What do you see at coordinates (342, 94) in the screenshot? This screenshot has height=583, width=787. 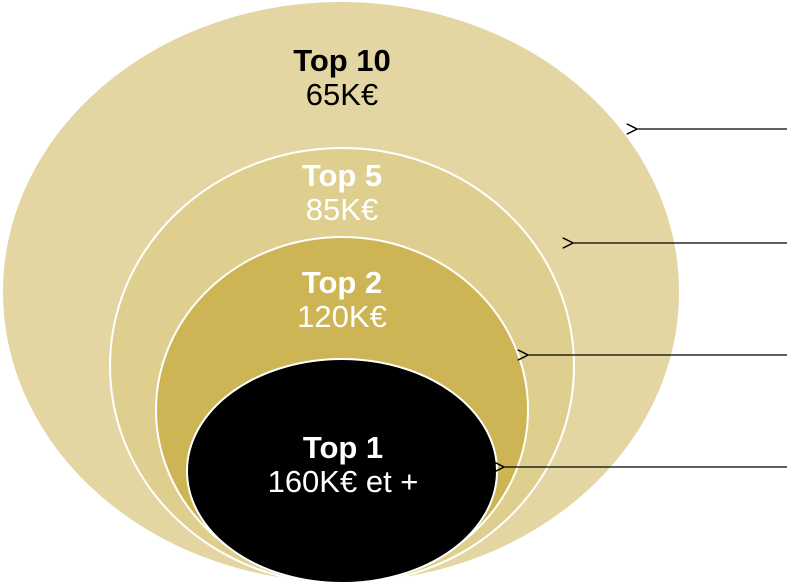 I see `tier-top-10-value: 65K€` at bounding box center [342, 94].